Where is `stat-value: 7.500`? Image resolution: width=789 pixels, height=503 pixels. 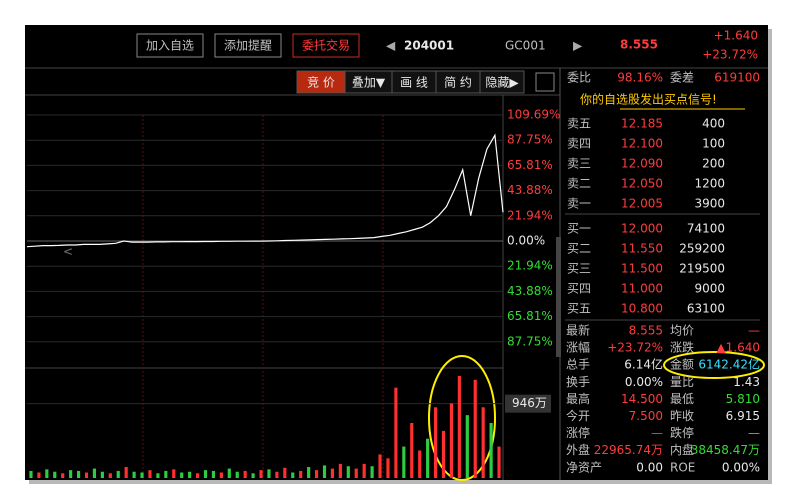
stat-value: 7.500 is located at coordinates (646, 416).